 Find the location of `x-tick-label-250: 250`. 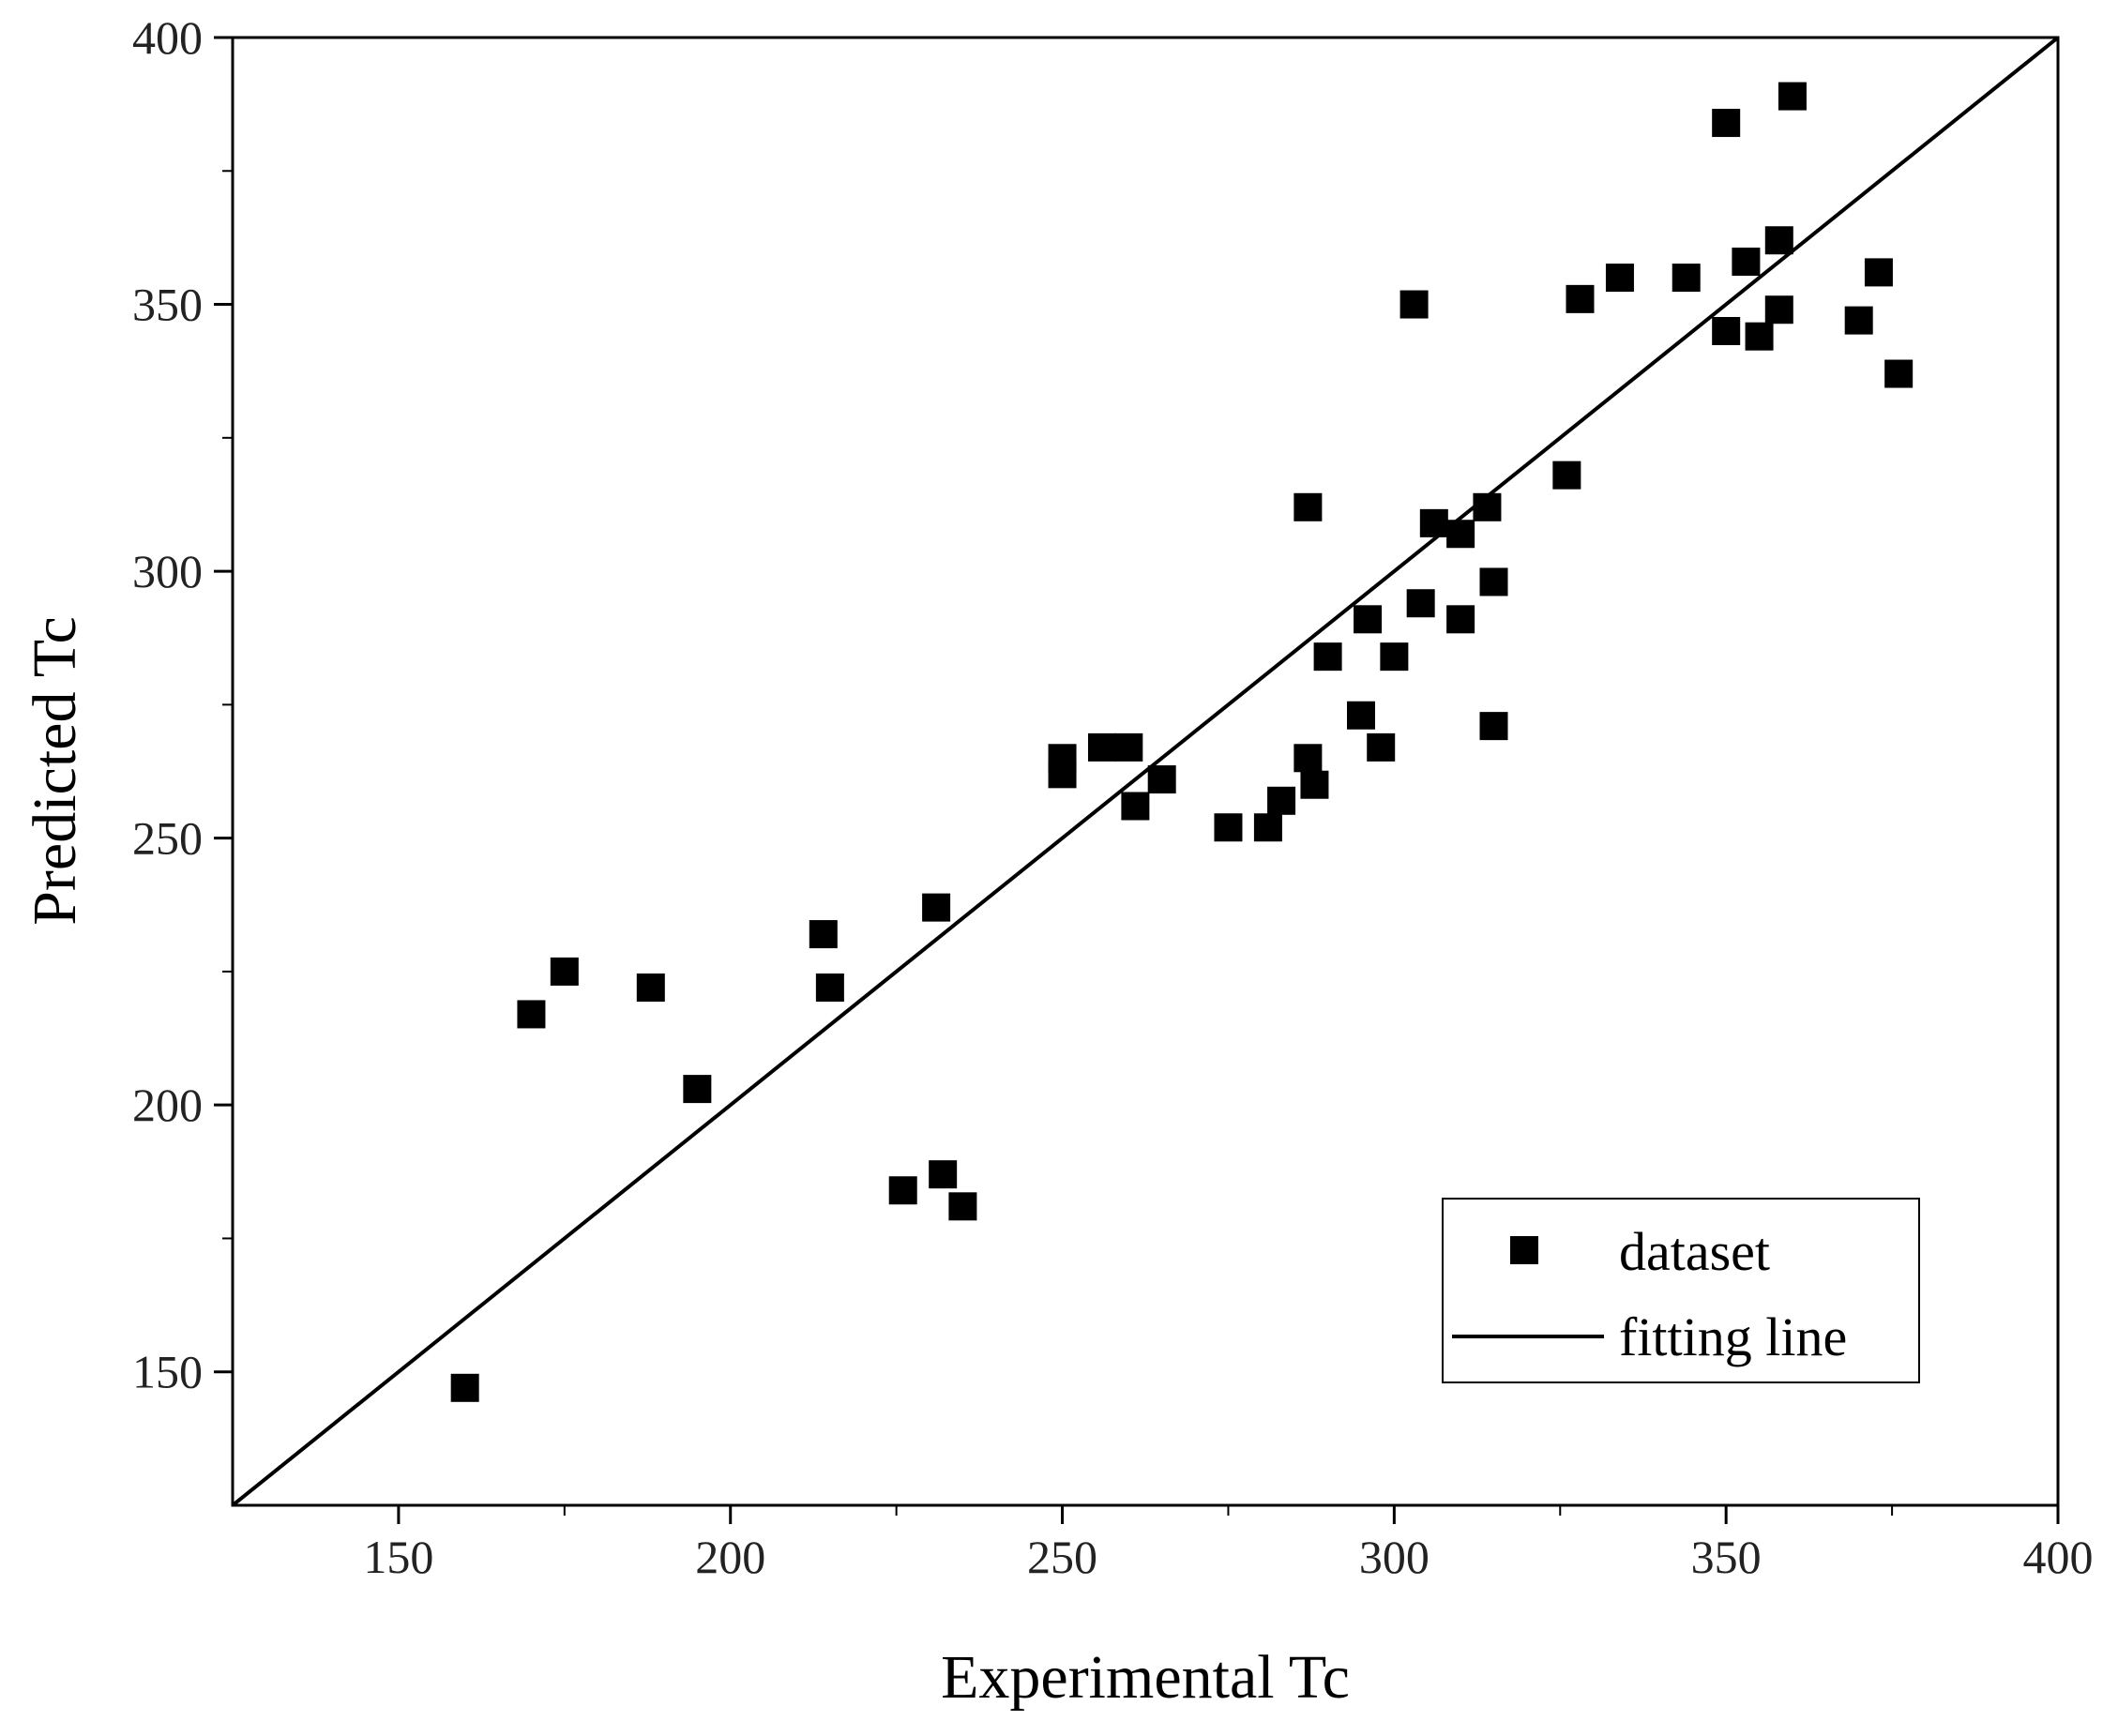

x-tick-label-250: 250 is located at coordinates (1062, 1557).